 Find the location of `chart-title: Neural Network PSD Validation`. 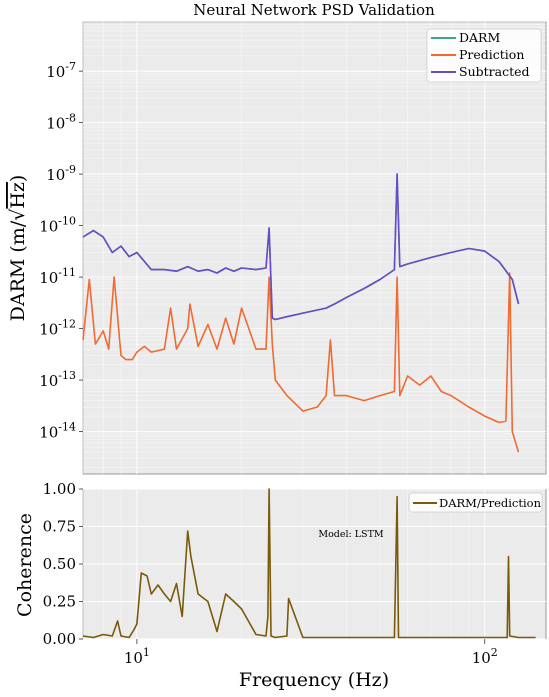

chart-title: Neural Network PSD Validation is located at coordinates (314, 10).